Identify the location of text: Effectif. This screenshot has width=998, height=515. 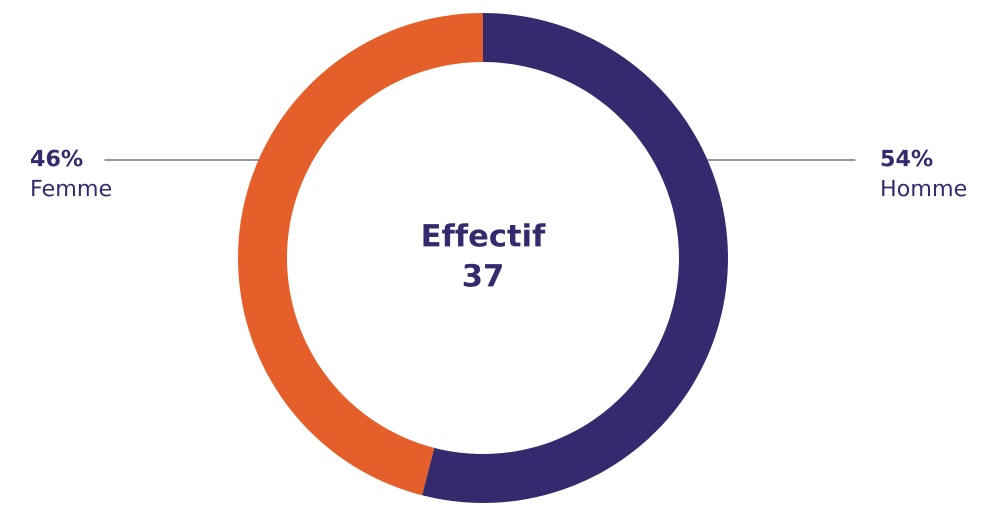
(484, 235).